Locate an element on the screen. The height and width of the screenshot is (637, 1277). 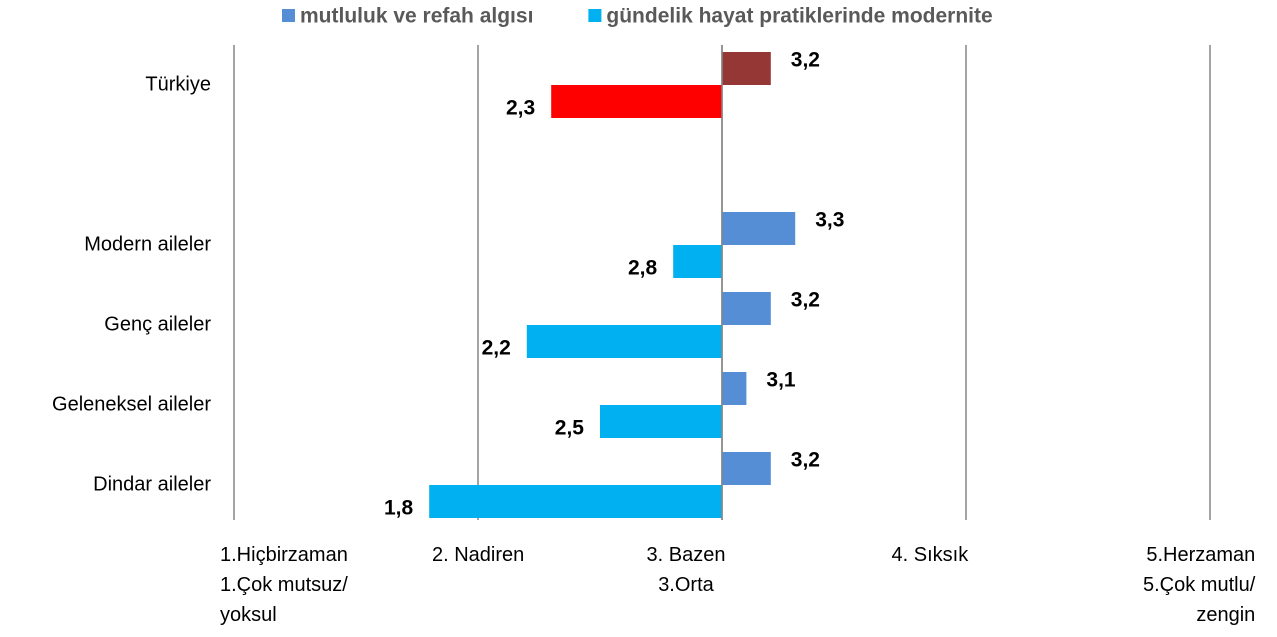
data-label: 3,3 is located at coordinates (829, 220).